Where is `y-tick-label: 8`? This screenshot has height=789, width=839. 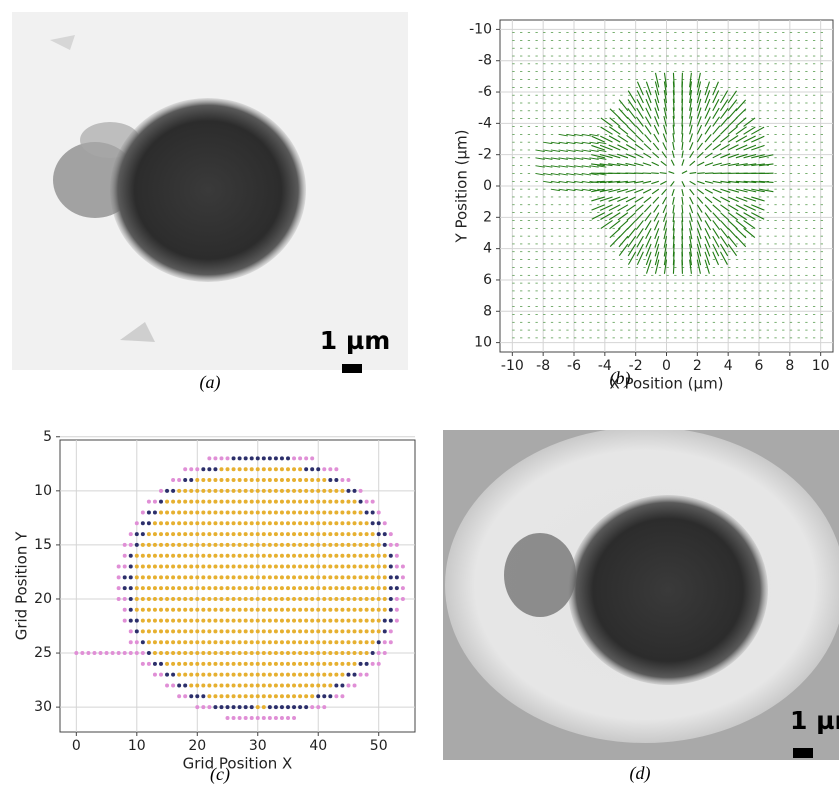
y-tick-label: 8 is located at coordinates (487, 311).